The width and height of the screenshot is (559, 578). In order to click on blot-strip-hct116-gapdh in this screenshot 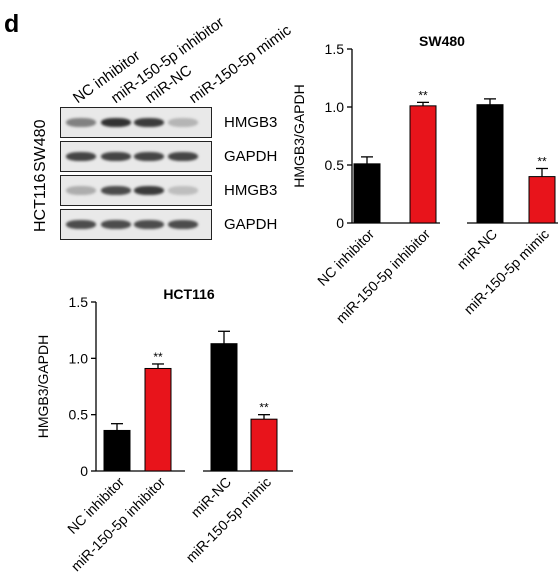, I will do `click(136, 224)`.